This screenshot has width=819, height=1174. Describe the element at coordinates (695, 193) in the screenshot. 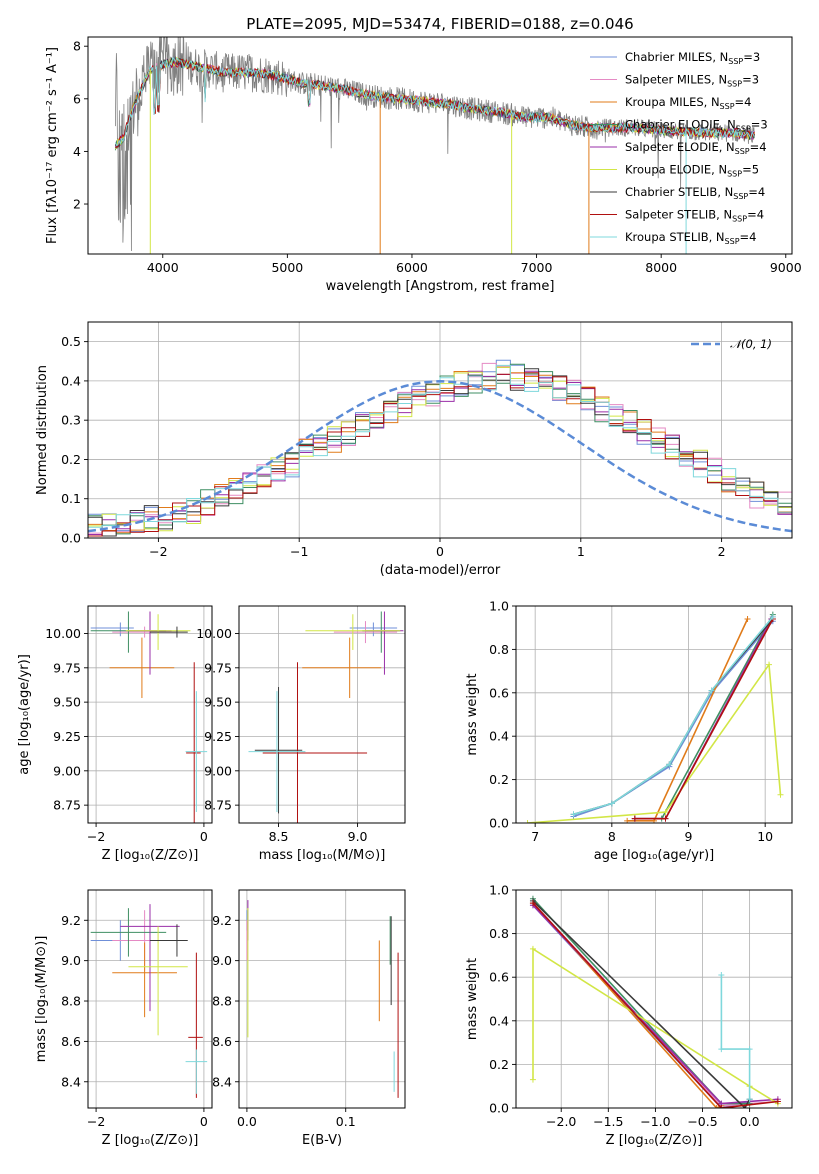

I see `legend-entry: Chabrier STELIB, NSSP=4` at that location.